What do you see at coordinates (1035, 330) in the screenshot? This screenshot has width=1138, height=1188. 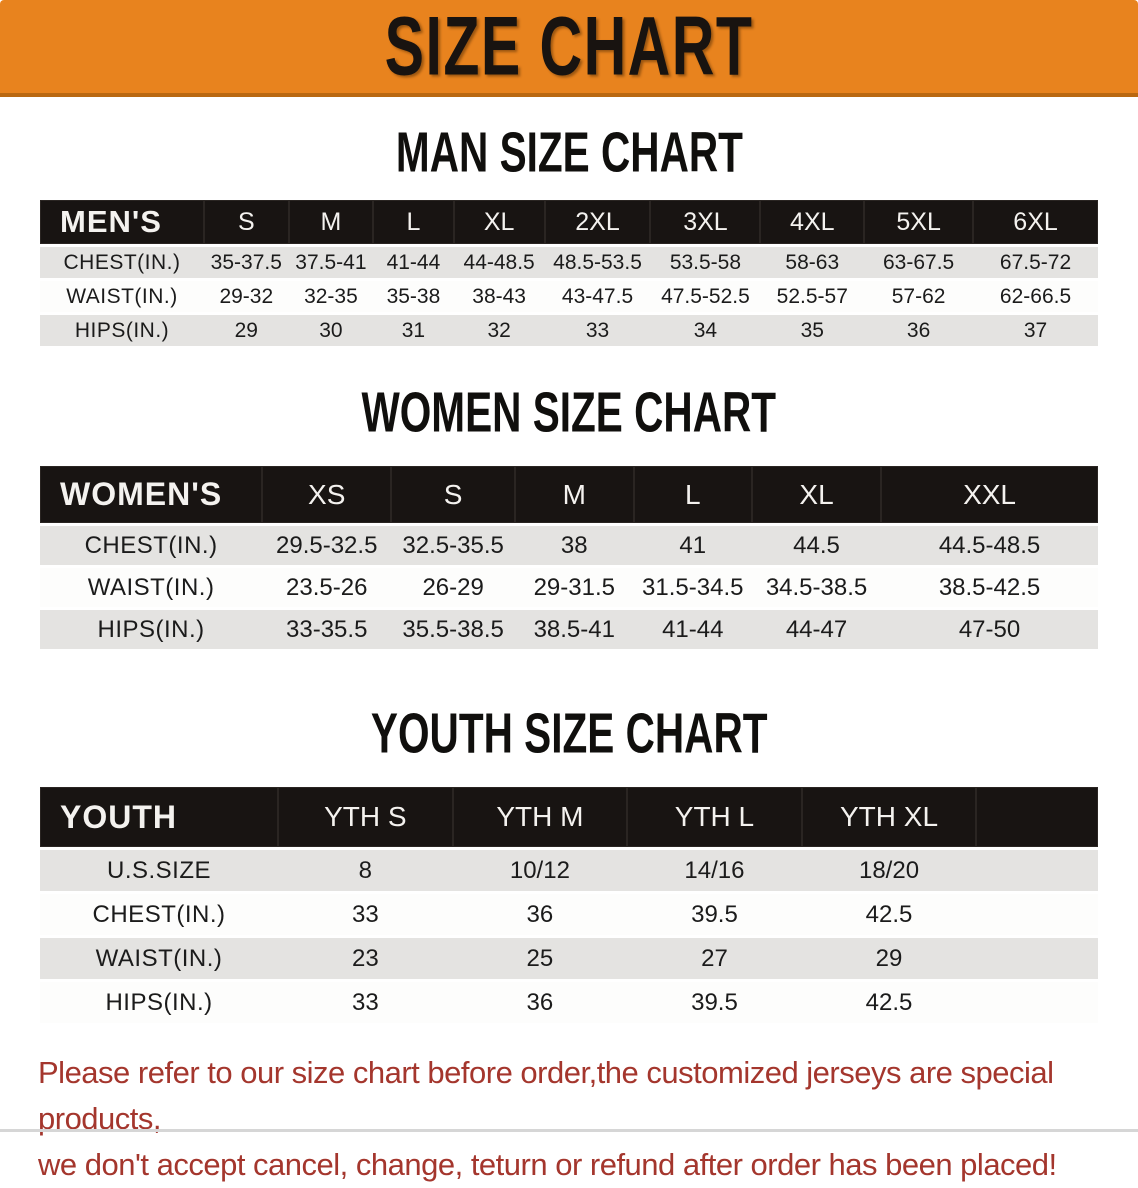 I see `value-cell: 37` at bounding box center [1035, 330].